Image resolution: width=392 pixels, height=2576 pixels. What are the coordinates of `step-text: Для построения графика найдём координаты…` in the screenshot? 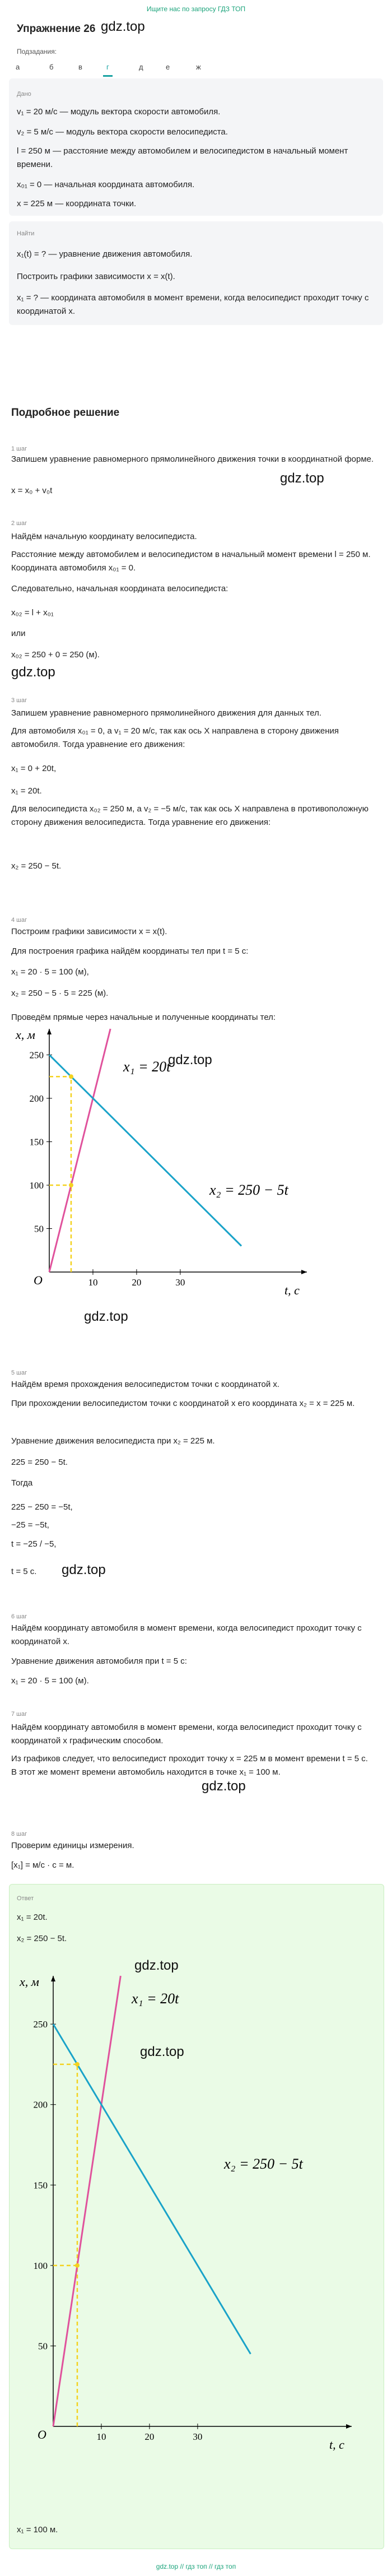 It's located at (130, 951).